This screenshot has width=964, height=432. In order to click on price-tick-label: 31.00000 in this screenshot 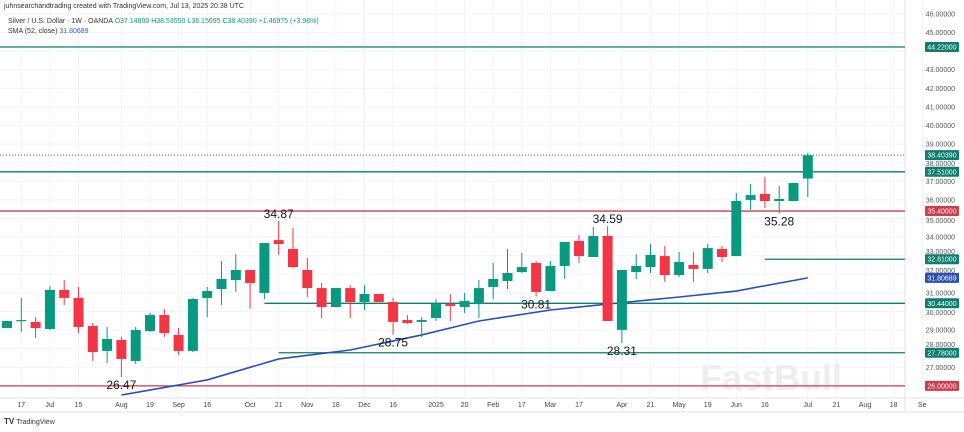, I will do `click(940, 293)`.